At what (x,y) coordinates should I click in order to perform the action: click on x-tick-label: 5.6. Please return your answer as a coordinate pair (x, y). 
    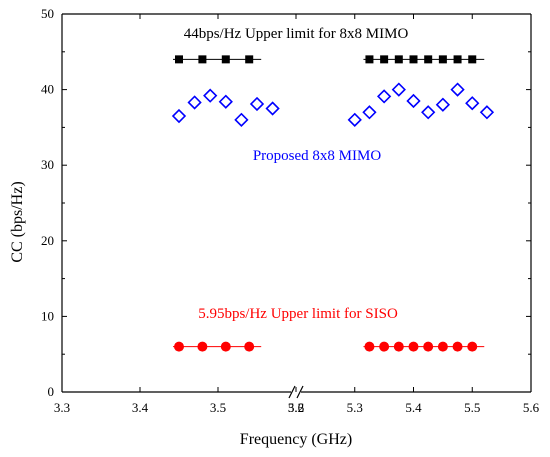
    Looking at the image, I should click on (531, 407).